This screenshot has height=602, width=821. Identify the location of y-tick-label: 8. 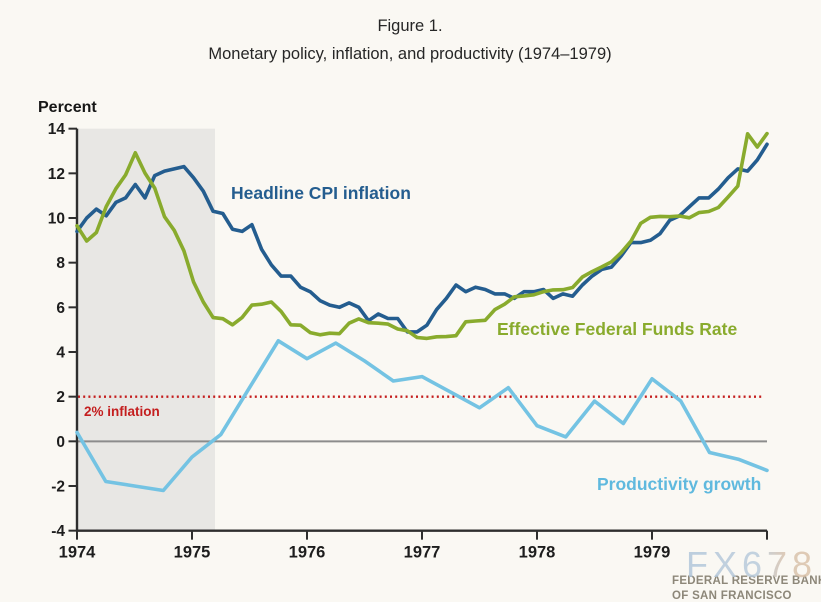
(60, 263).